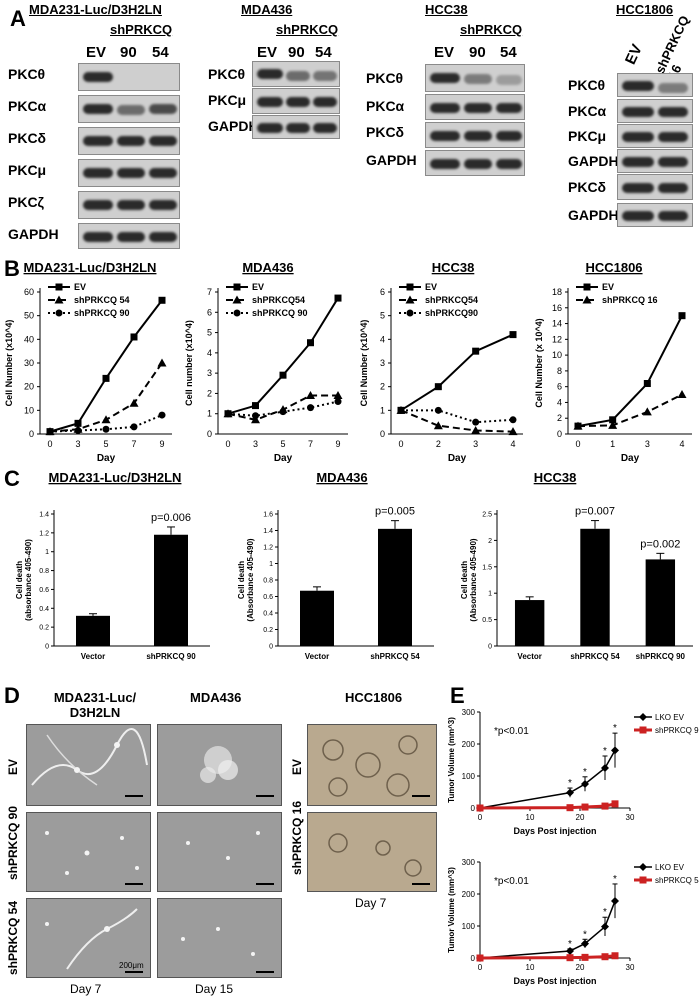 Image resolution: width=699 pixels, height=996 pixels. I want to click on y-tick-label: 40, so click(29, 339).